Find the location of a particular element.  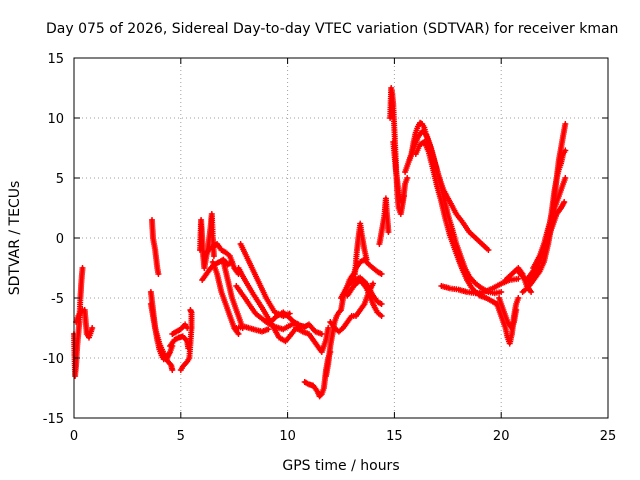

x-tick-label: 5 is located at coordinates (181, 436).